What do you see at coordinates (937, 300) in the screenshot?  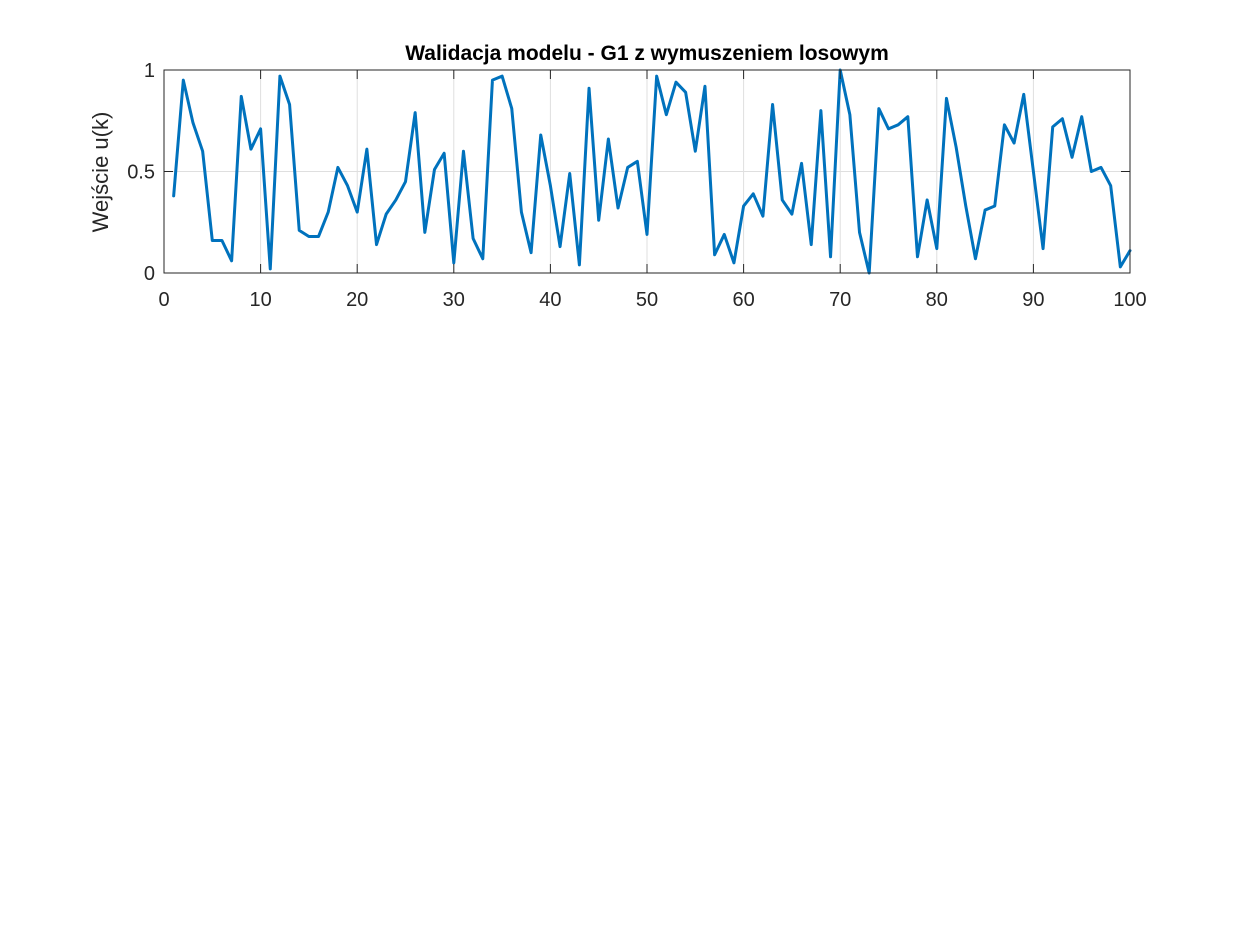 I see `x-tick-label: 80` at bounding box center [937, 300].